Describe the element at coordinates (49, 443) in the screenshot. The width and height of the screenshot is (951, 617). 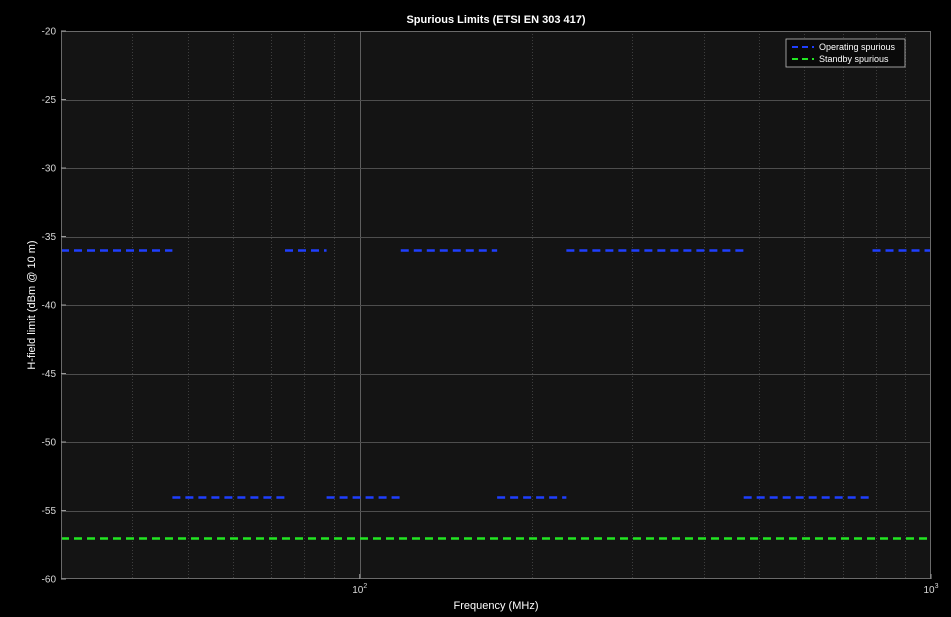
I see `y-tick-label: -50` at that location.